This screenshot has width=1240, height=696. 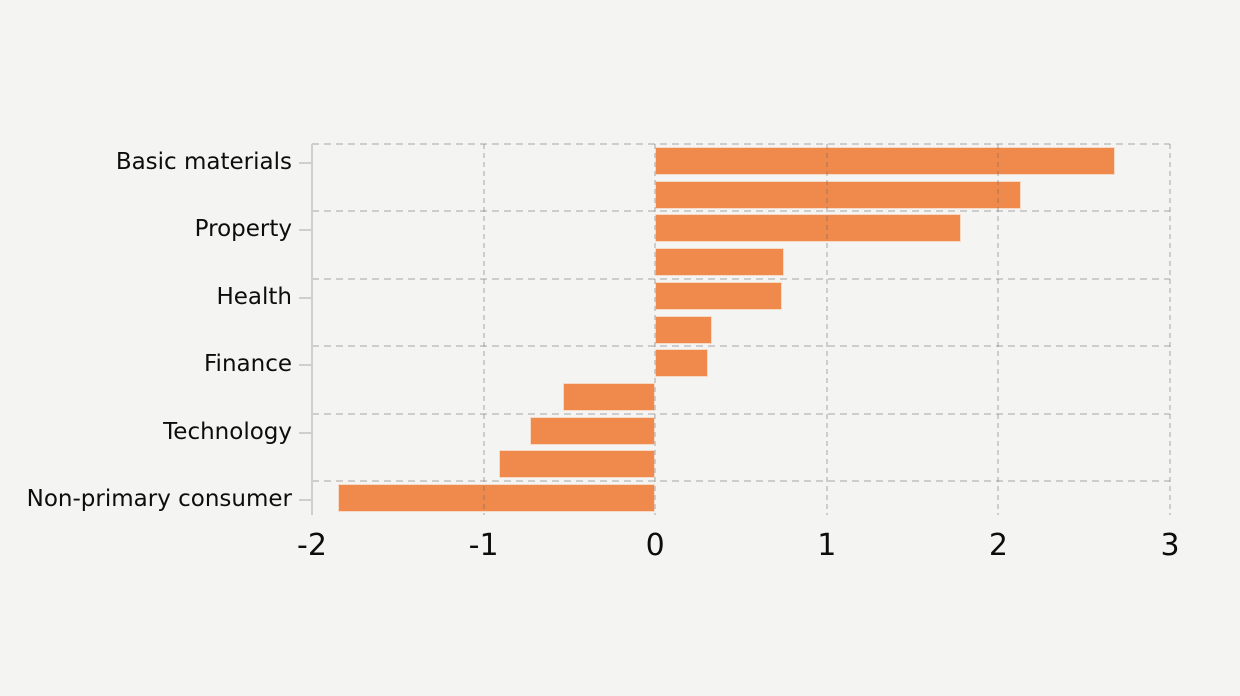 What do you see at coordinates (312, 329) in the screenshot?
I see `y-axis-spine` at bounding box center [312, 329].